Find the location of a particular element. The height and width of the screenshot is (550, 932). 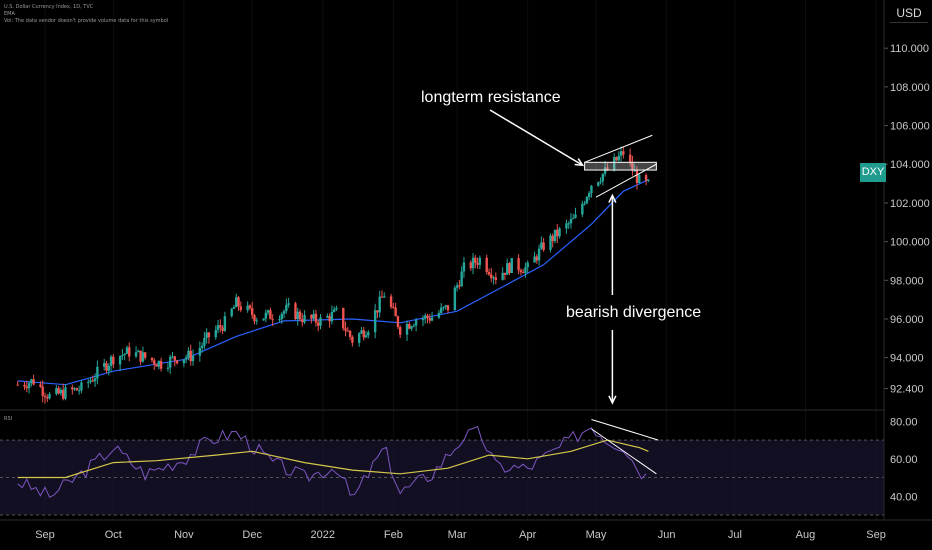

time-axis: Sep Oct Nov Dec 2022 Feb Mar Apr May Jun Jul Aug Sep is located at coordinates (466, 530).